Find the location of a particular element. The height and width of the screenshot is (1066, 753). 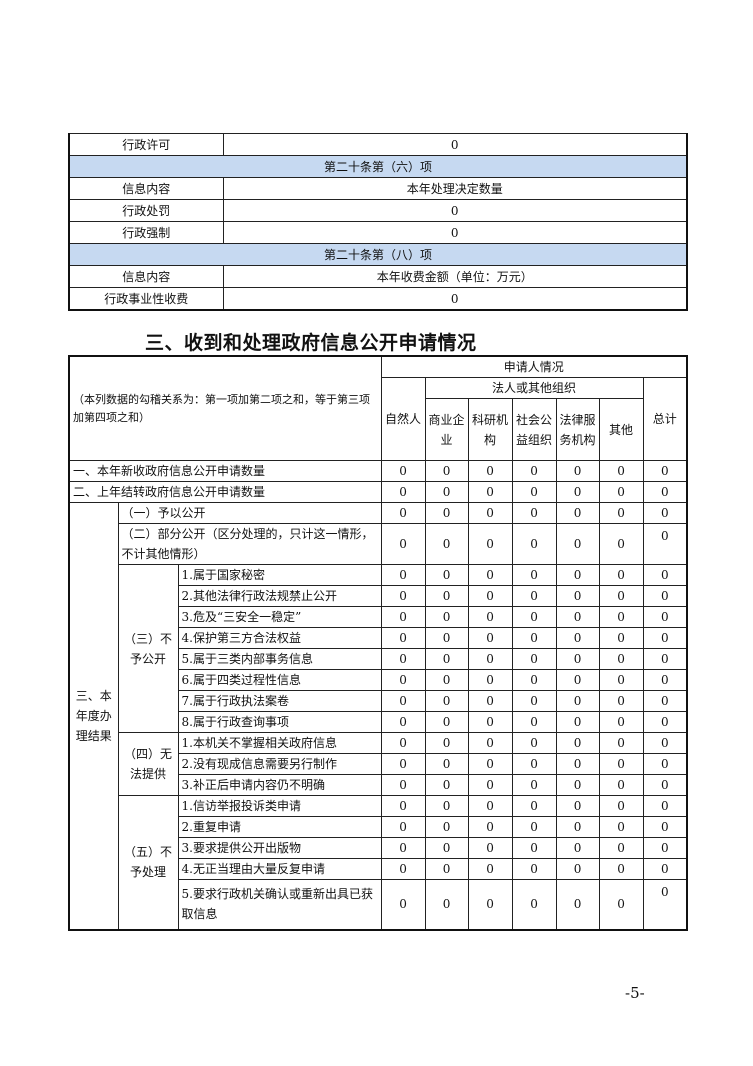

org-header: 法人或其他组织 is located at coordinates (534, 388).